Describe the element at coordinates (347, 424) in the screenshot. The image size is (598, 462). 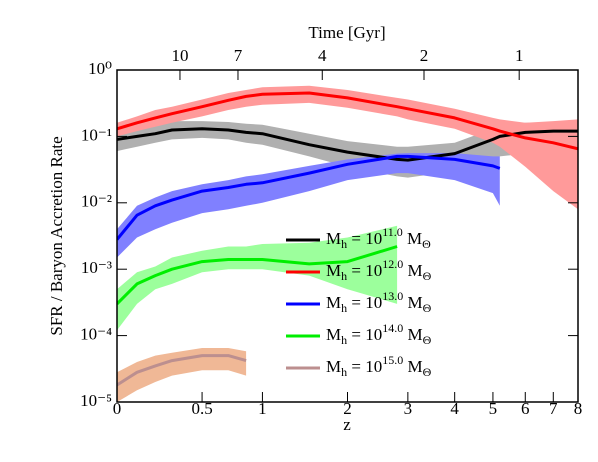
I see `x-axis-label: z` at that location.